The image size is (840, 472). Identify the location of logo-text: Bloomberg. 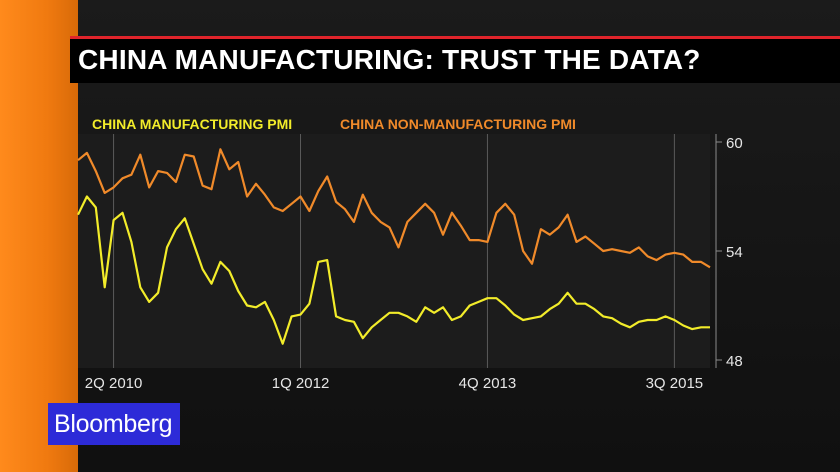
(113, 424).